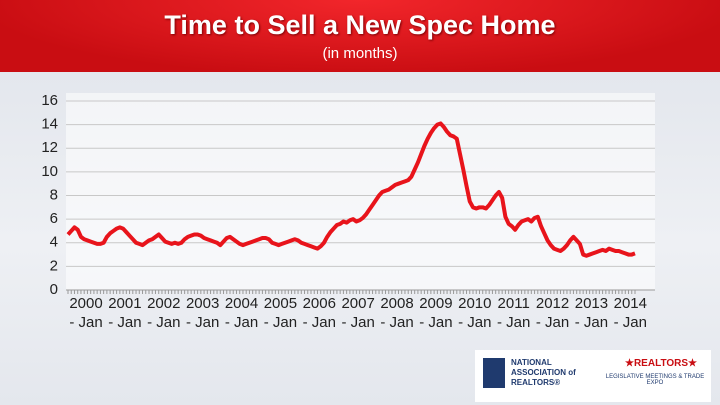 This screenshot has width=720, height=405. Describe the element at coordinates (543, 372) in the screenshot. I see `nar-logo: NATIONAL ASSOCIATION of REALTORS®` at that location.